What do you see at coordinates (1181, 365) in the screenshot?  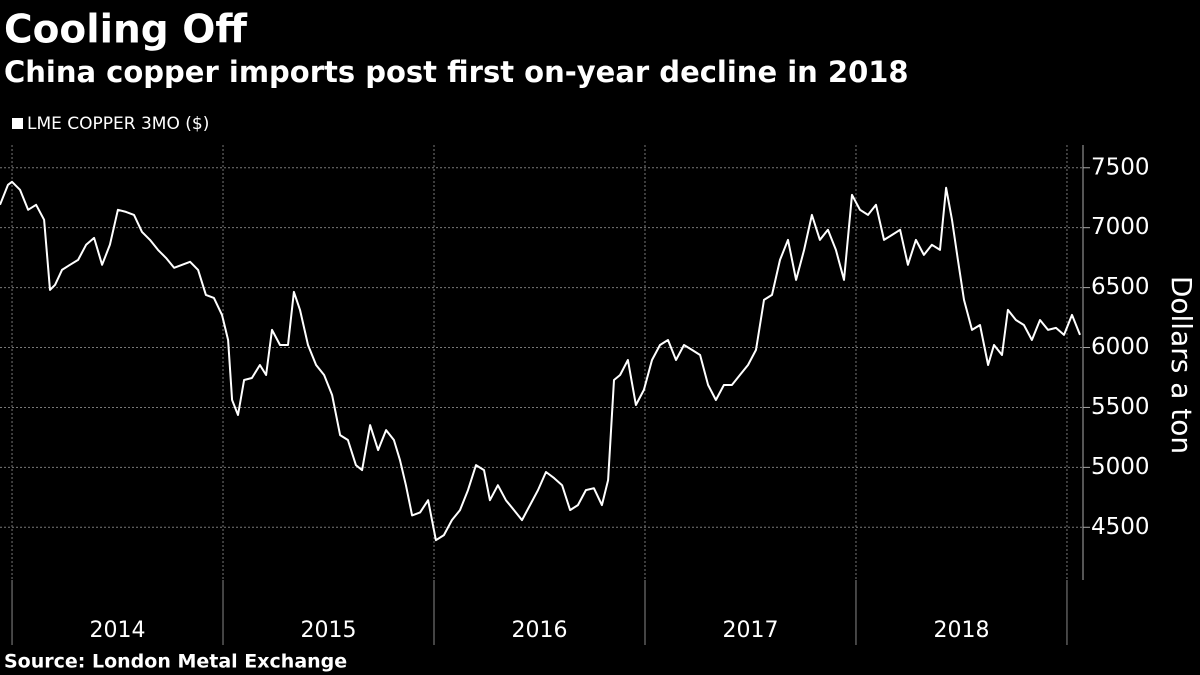 I see `y-axis-label: Dollars a ton` at bounding box center [1181, 365].